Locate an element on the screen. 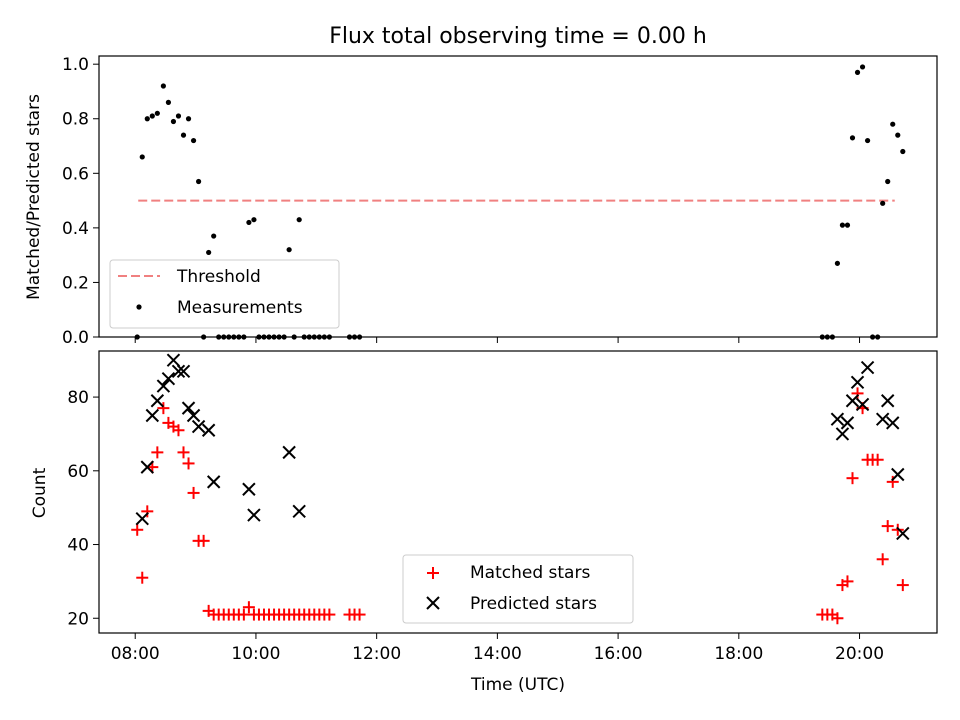 This screenshot has width=960, height=720. ratio-y-tick-label: 0.8 is located at coordinates (75, 120).